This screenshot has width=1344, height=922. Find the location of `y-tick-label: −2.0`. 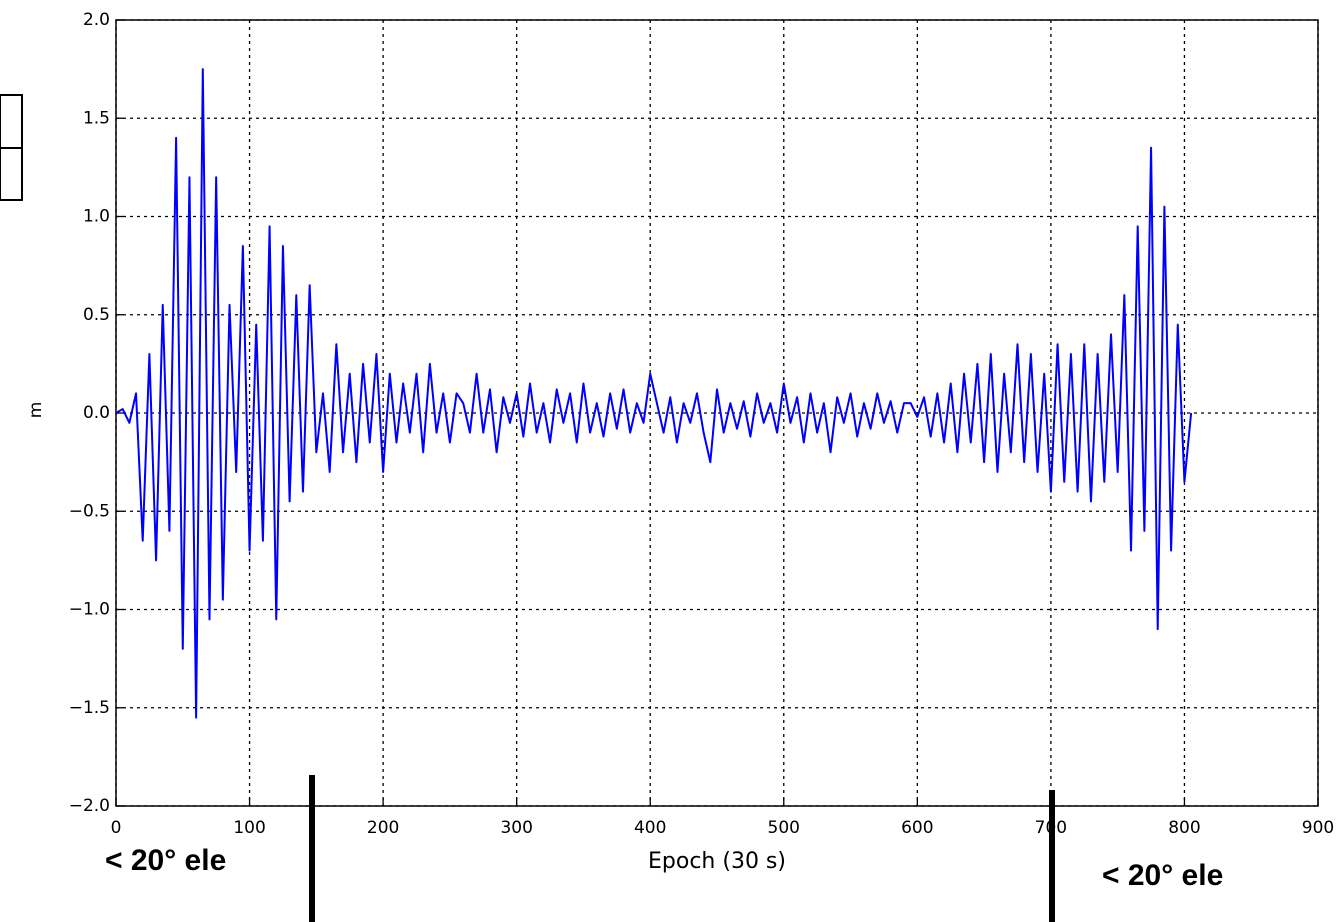

y-tick-label: −2.0 is located at coordinates (89, 806).